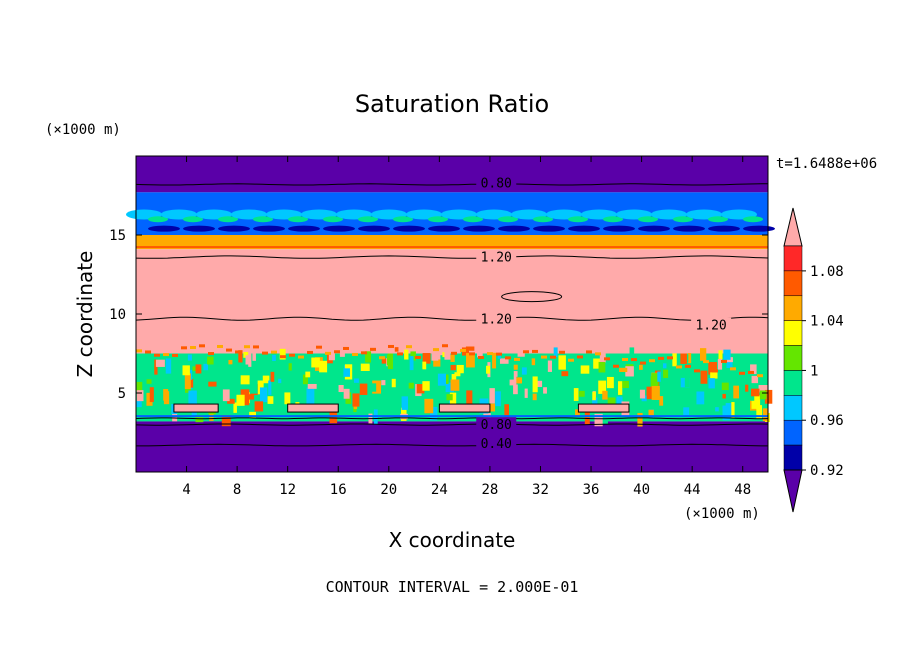 Image resolution: width=904 pixels, height=659 pixels. I want to click on contour-interval-footer: CONTOUR INTERVAL = 2.000E-01, so click(452, 587).